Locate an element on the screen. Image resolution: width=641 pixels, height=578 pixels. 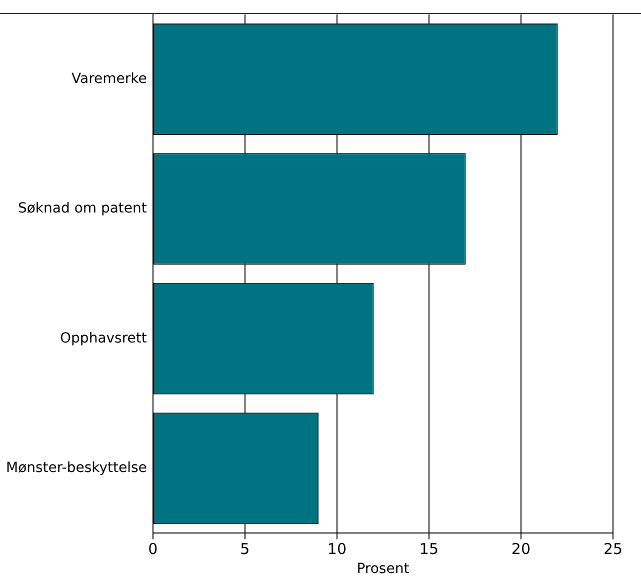
x-axis-title: Prosent is located at coordinates (383, 569).